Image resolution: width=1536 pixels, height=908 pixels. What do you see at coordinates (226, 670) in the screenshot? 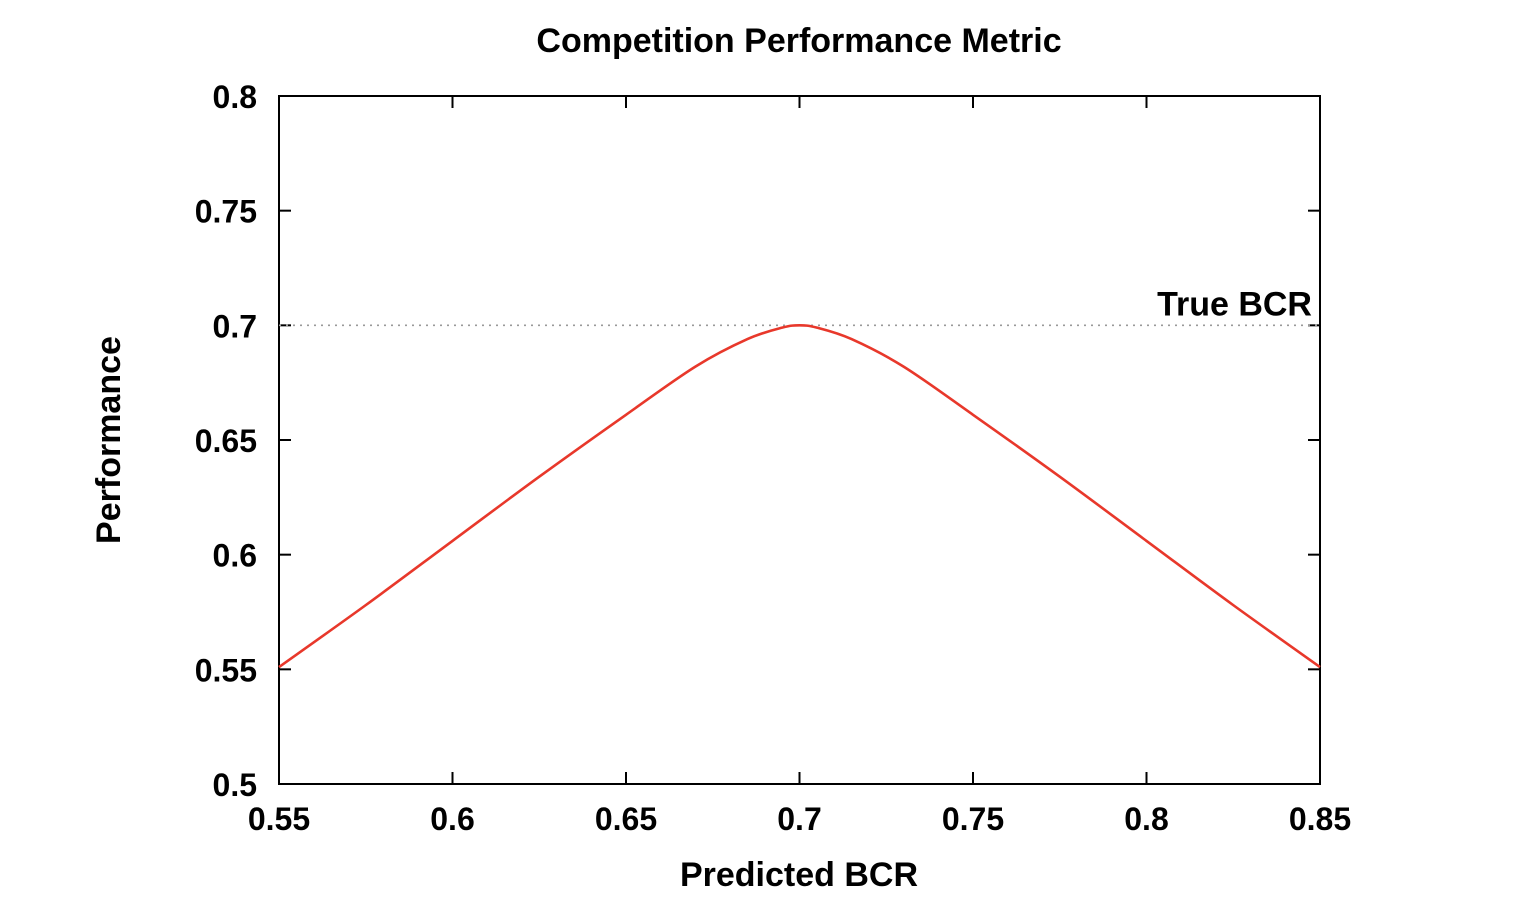
I see `y-tick-label: 0.55` at bounding box center [226, 670].